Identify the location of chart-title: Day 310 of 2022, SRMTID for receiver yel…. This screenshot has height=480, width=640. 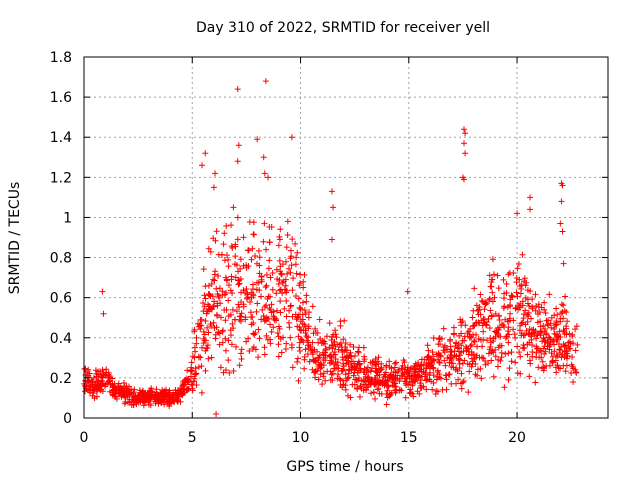
(343, 28).